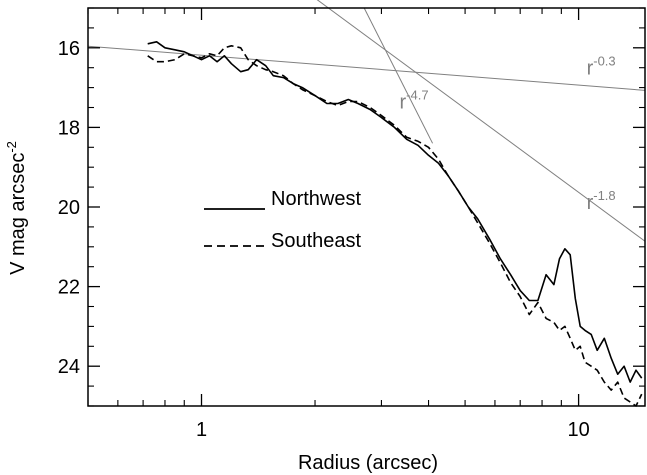 The width and height of the screenshot is (647, 475). Describe the element at coordinates (508, 133) in the screenshot. I see `fit-labels: r-0.3r-4.7r-1.8` at that location.